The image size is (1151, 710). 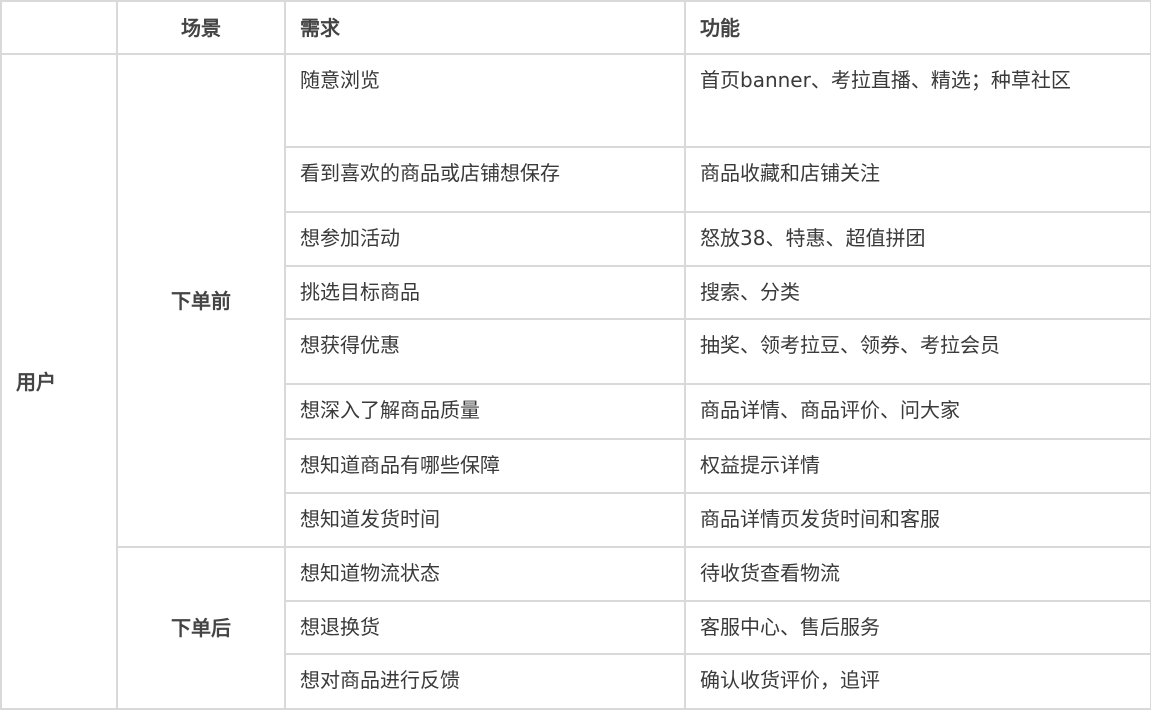 I want to click on need-cell: 想获得优惠, so click(x=485, y=351).